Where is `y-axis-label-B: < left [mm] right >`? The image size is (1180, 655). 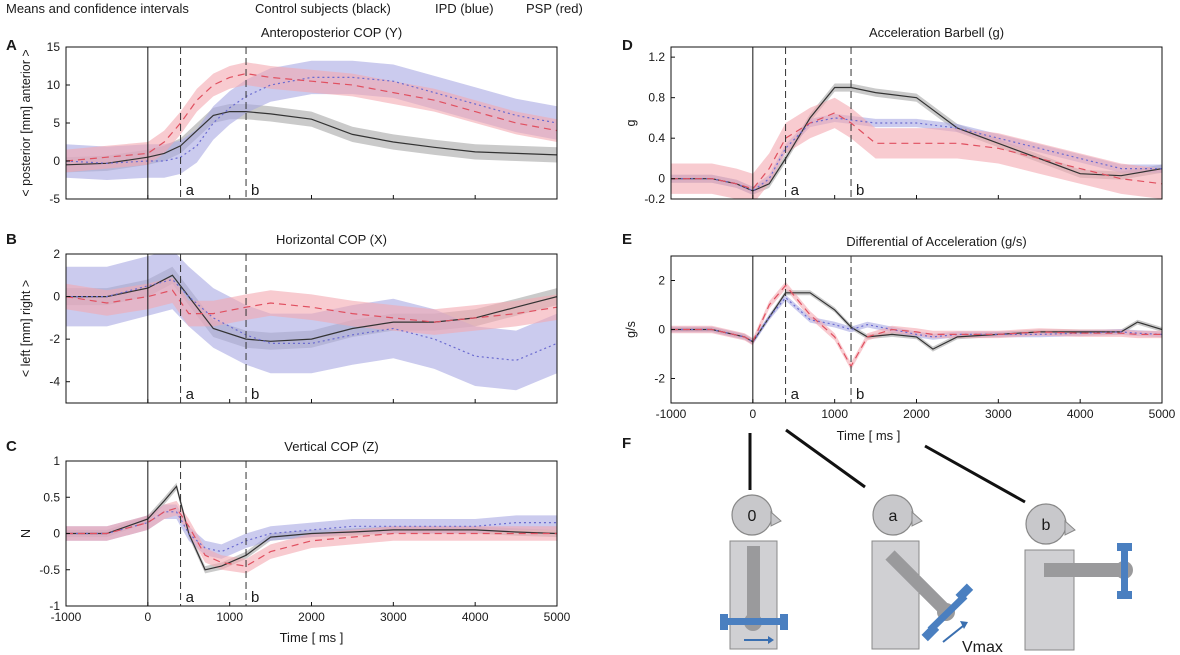
y-axis-label-B: < left [mm] right > is located at coordinates (26, 328).